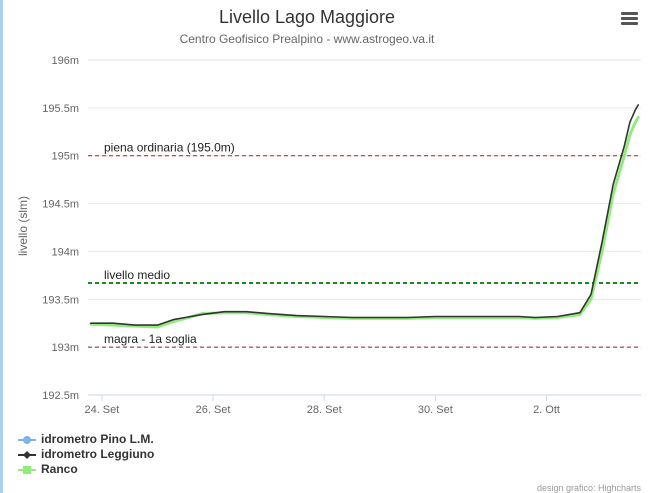 The image size is (651, 493). I want to click on y-tick-label: 195.5m, so click(60, 109).